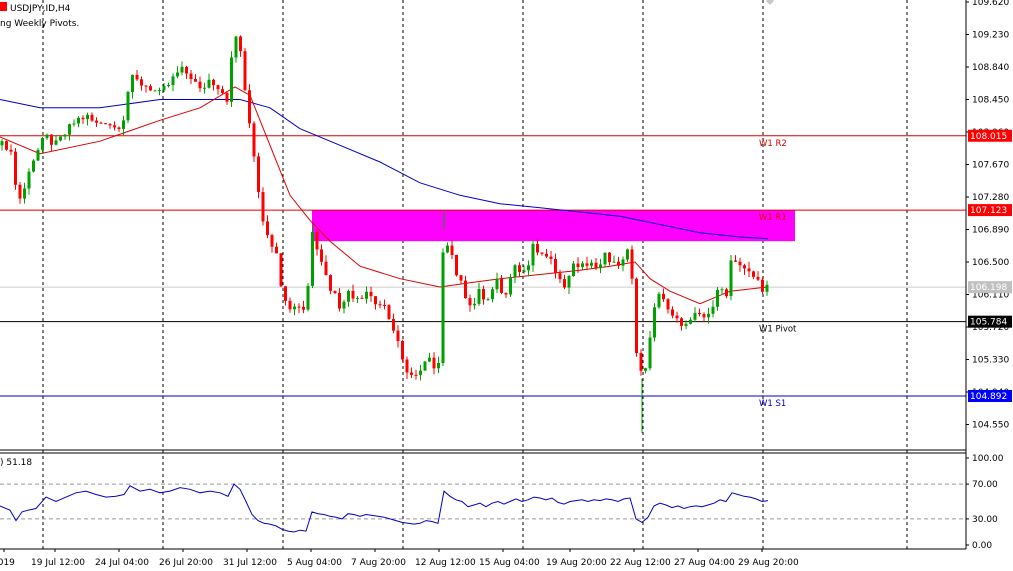 This screenshot has height=571, width=1013. Describe the element at coordinates (186, 563) in the screenshot. I see `time-tick-label: 26 Jul 20:00` at that location.